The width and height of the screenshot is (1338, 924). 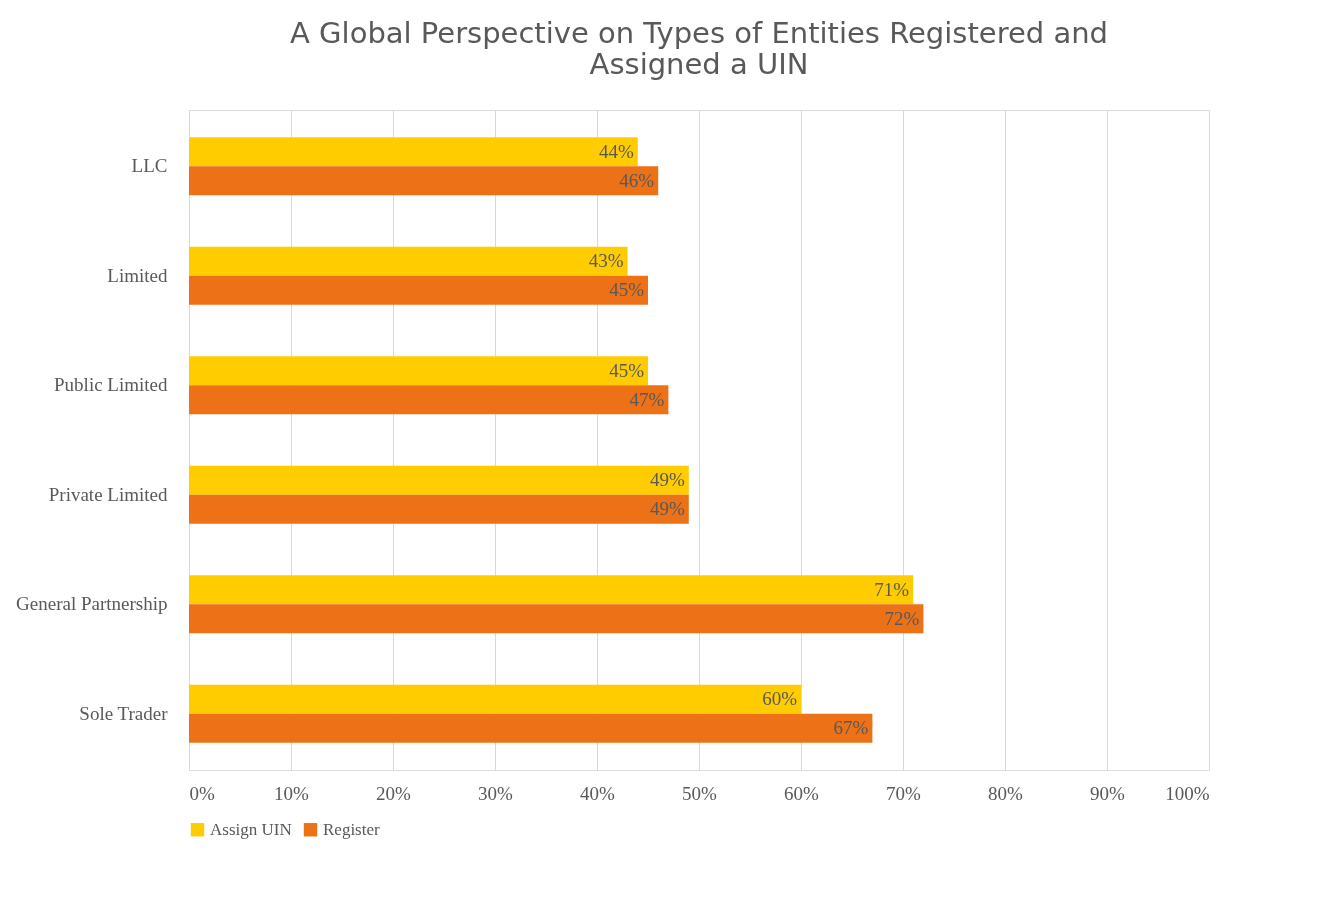 What do you see at coordinates (699, 48) in the screenshot?
I see `chart-title: A Global Perspective on Types of Entities Registered and Assigned a UIN` at bounding box center [699, 48].